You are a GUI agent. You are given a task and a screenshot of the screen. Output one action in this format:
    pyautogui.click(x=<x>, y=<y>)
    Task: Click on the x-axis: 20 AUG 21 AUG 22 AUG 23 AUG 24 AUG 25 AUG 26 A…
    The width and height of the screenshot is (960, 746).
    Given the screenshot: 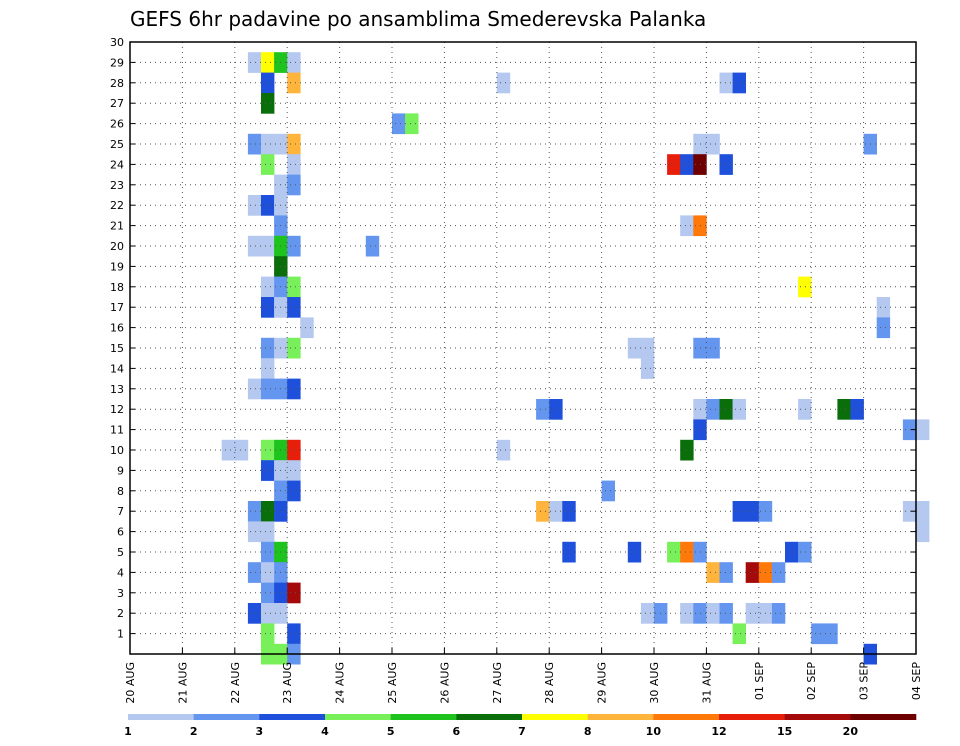 What is the action you would take?
    pyautogui.click(x=523, y=676)
    